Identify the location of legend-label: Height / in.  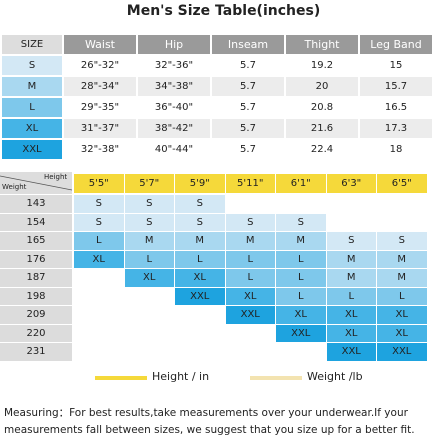
(181, 376).